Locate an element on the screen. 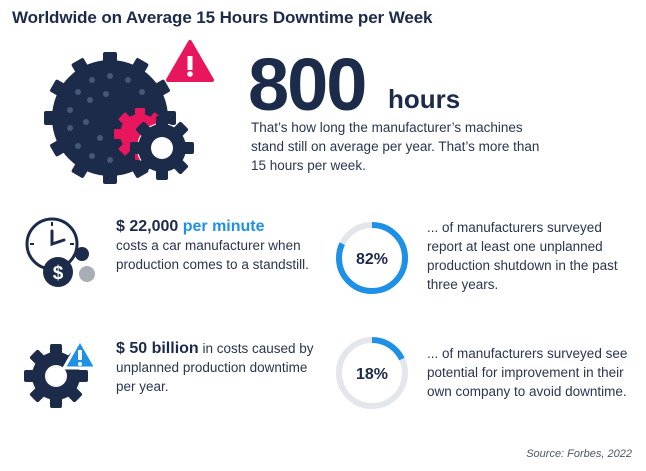 Image resolution: width=646 pixels, height=471 pixels. ring-82-percent: 82% is located at coordinates (372, 258).